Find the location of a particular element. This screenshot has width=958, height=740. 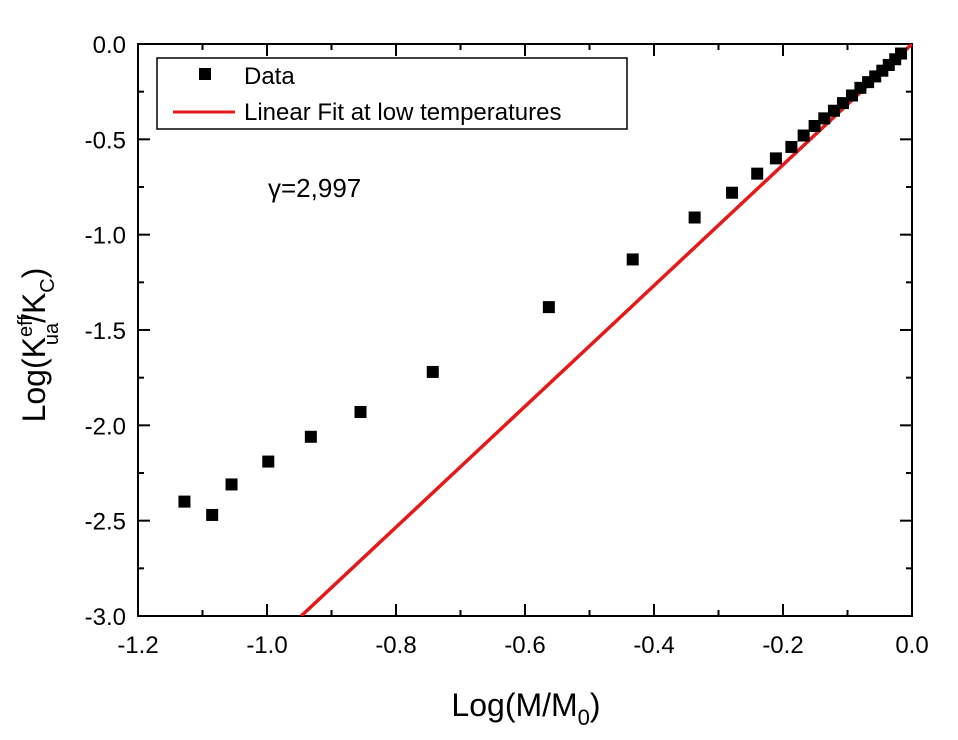

legend-marker-data is located at coordinates (205, 74).